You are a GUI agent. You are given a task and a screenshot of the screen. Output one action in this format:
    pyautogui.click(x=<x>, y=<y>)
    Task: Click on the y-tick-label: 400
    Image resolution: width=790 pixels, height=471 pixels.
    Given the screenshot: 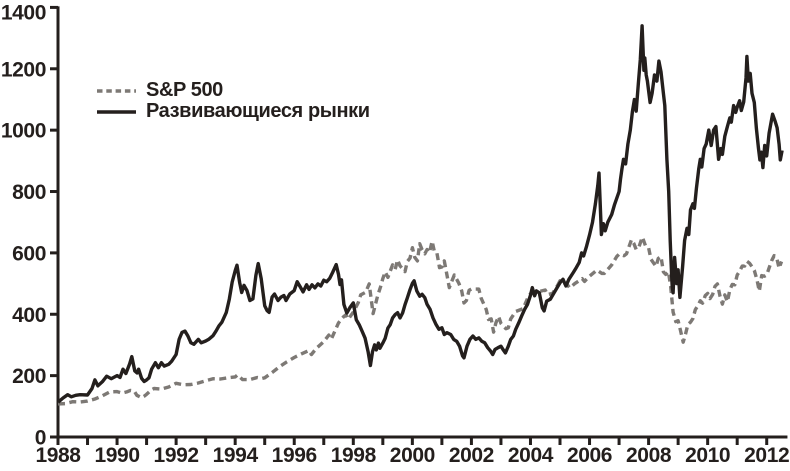 What is the action you would take?
    pyautogui.click(x=29, y=315)
    